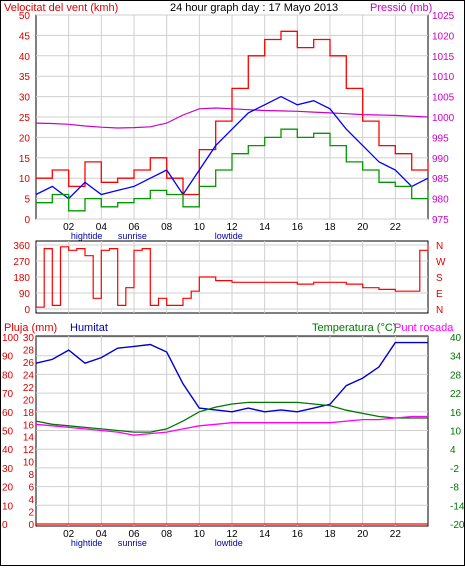 This screenshot has width=465, height=571. What do you see at coordinates (229, 543) in the screenshot?
I see `lowtide-marker-bottom: lowtide` at bounding box center [229, 543].